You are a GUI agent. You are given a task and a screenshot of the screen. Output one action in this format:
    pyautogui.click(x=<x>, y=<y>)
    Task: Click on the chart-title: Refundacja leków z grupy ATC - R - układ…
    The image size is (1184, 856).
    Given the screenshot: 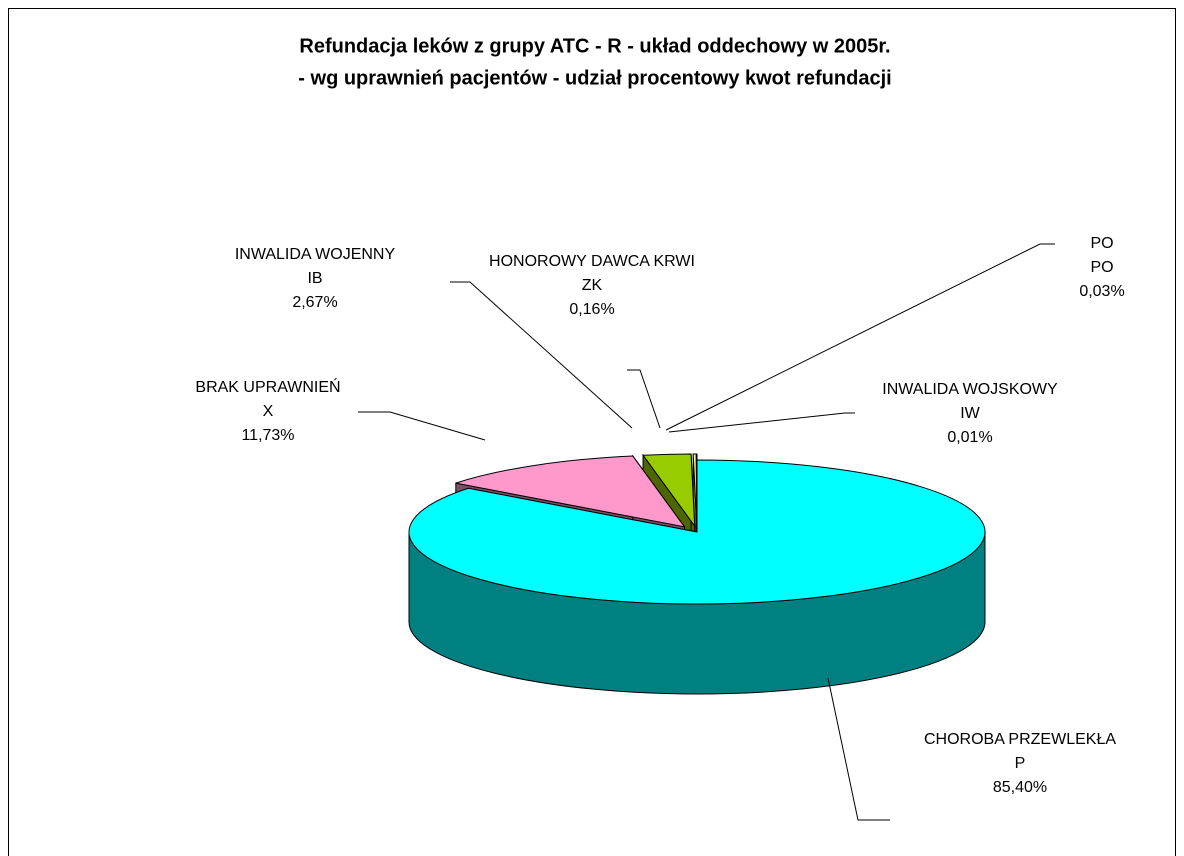 What is the action you would take?
    pyautogui.click(x=594, y=46)
    